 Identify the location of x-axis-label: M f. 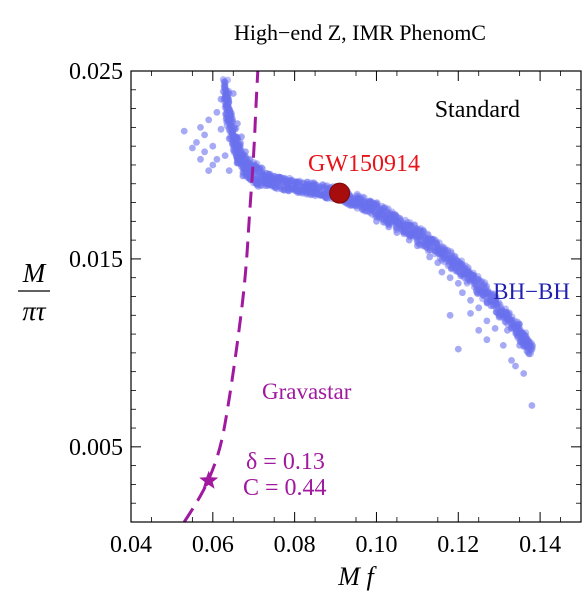
(357, 576).